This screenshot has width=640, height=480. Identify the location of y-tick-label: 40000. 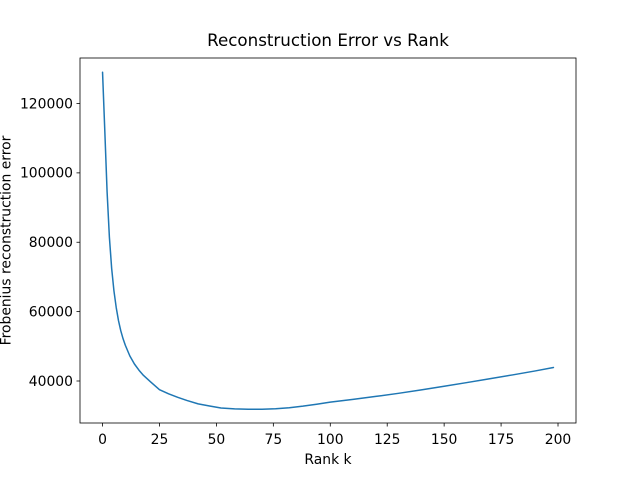
(51, 382).